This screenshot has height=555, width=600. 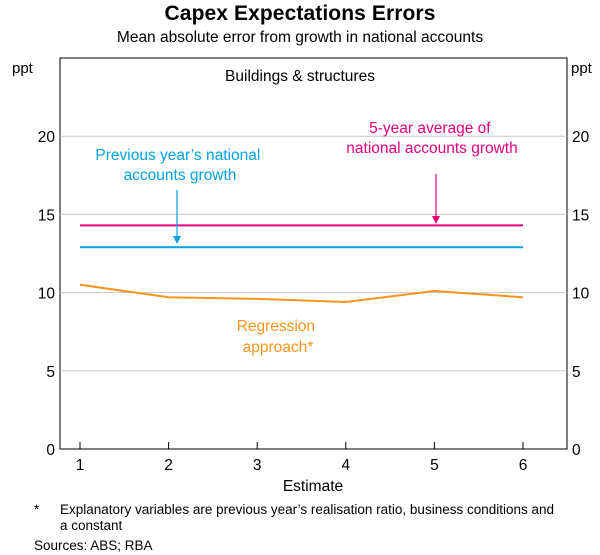 What do you see at coordinates (278, 347) in the screenshot?
I see `label-regression-line2: approach*` at bounding box center [278, 347].